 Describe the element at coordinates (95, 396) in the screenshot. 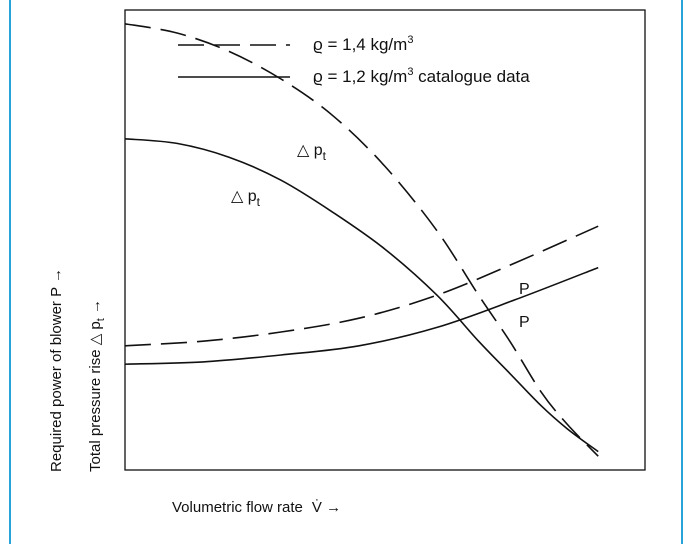

I see `y-axis-label-pressure-main: Total pressure rise △ p` at that location.